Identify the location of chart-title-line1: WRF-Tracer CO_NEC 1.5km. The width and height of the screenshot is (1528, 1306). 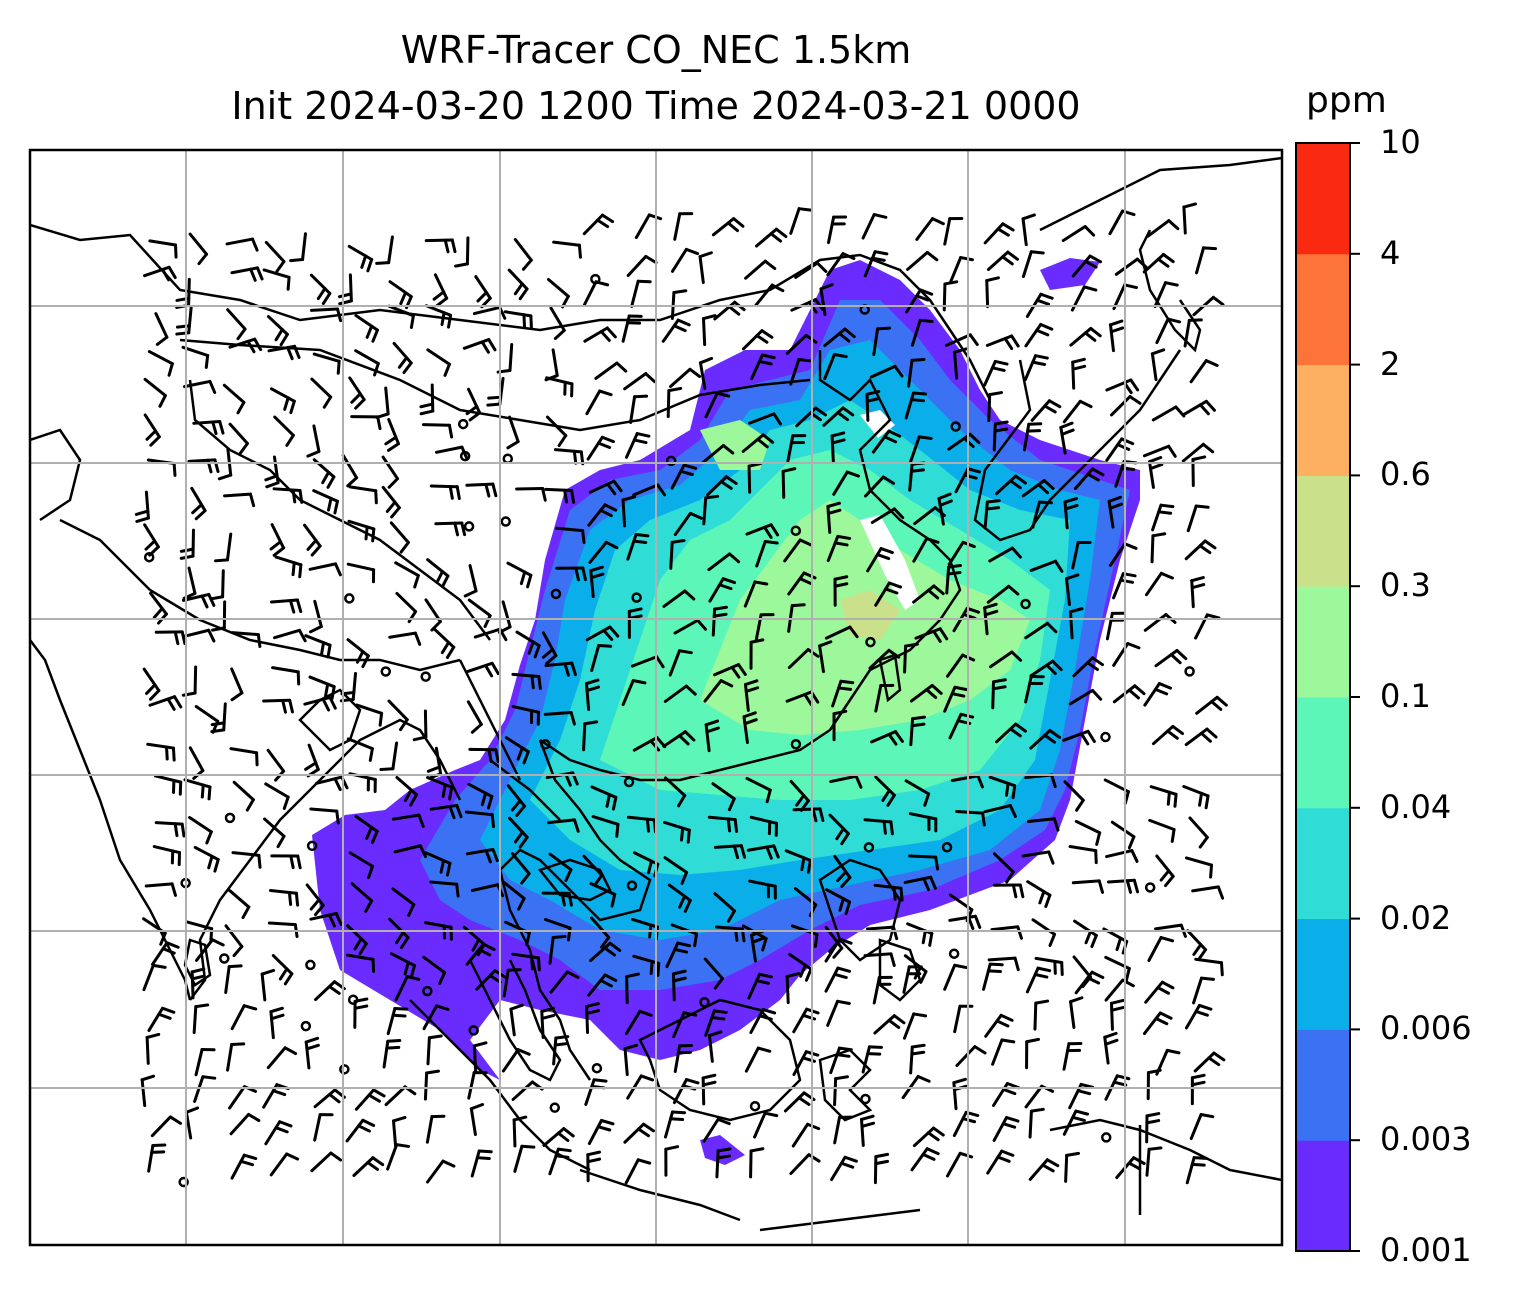
(656, 50).